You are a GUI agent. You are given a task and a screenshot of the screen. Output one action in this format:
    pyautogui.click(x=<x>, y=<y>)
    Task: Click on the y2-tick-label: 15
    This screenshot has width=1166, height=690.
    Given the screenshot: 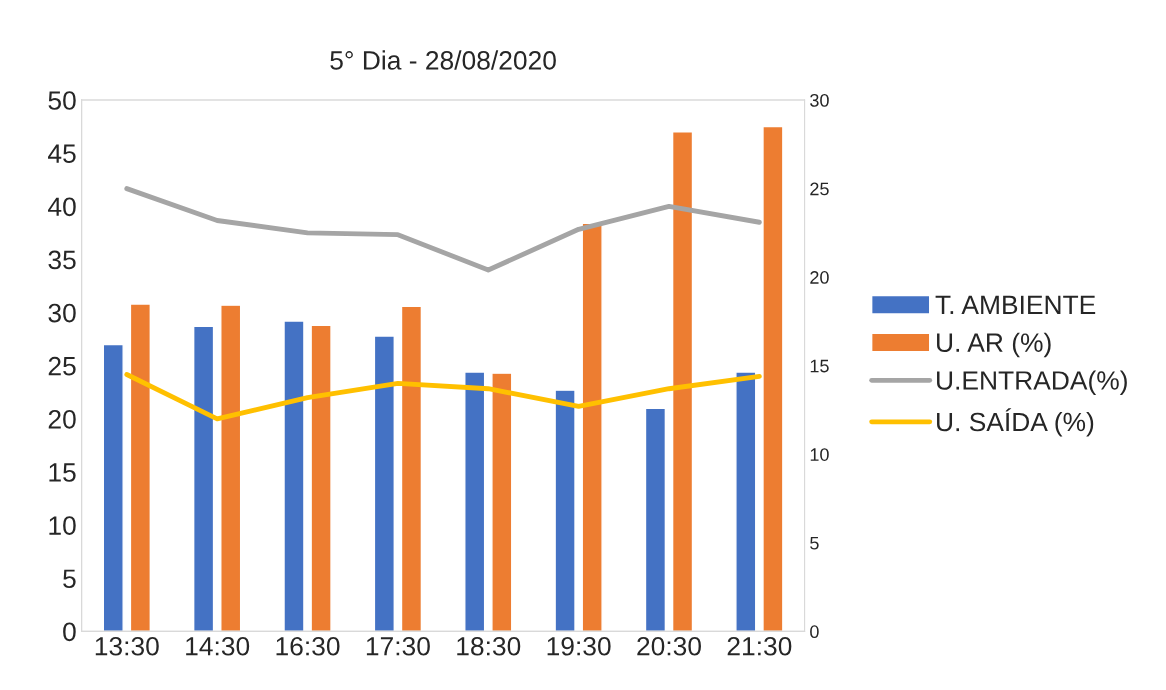 What is the action you would take?
    pyautogui.click(x=819, y=366)
    